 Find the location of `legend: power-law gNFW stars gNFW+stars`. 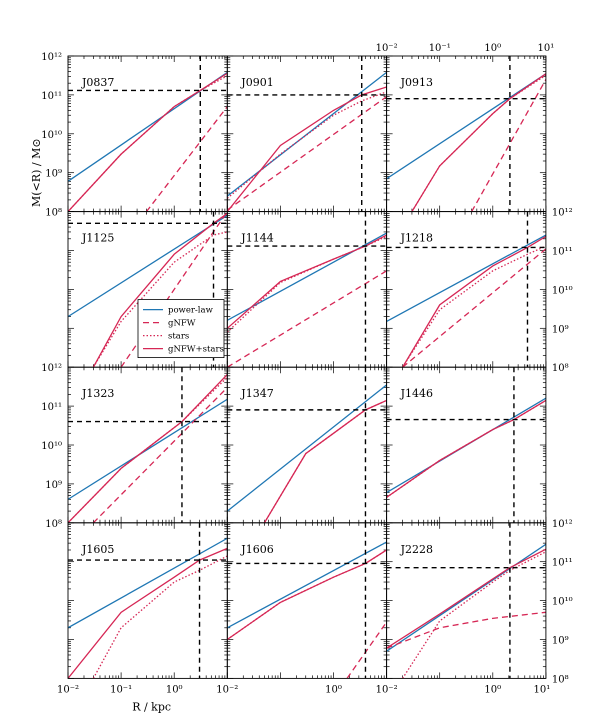

legend: power-law gNFW stars gNFW+stars is located at coordinates (181, 329).